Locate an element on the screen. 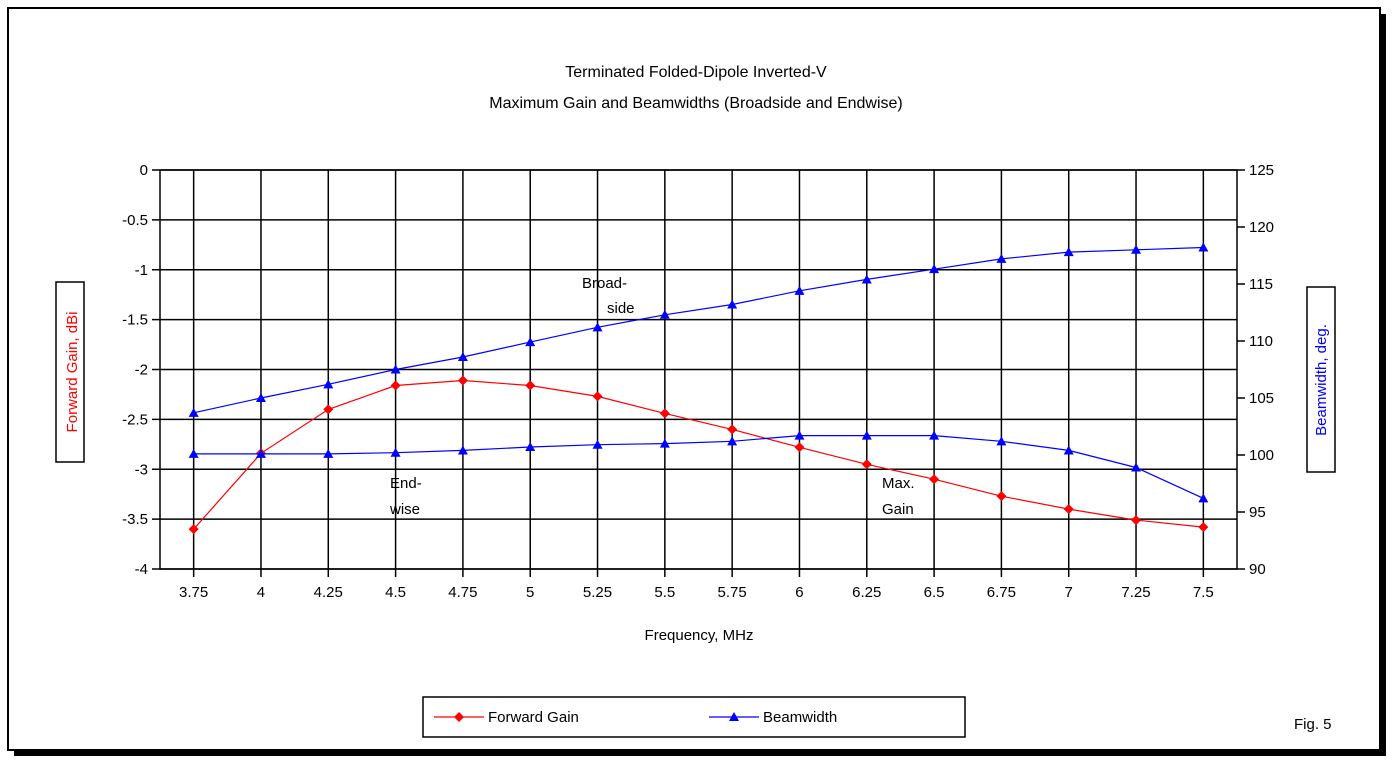 This screenshot has height=761, width=1392. right-tick-label: 100 is located at coordinates (1261, 455).